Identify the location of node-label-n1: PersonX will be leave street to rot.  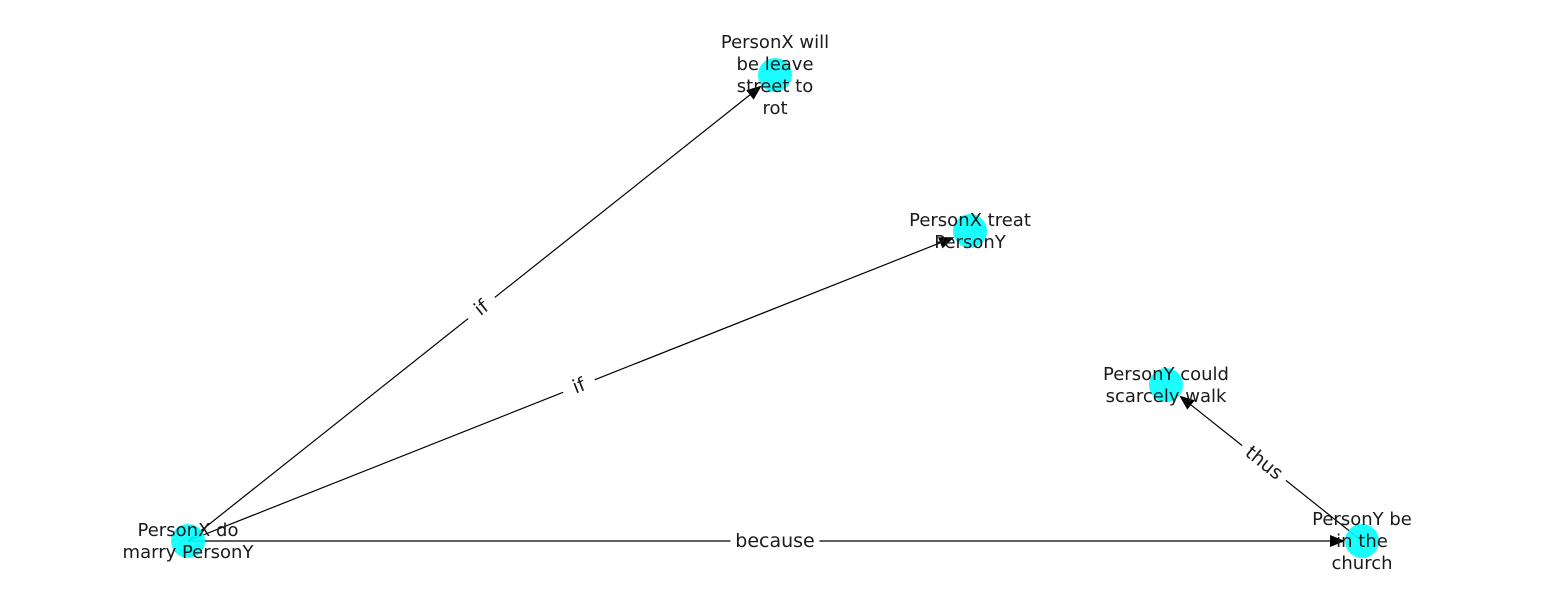
(775, 75).